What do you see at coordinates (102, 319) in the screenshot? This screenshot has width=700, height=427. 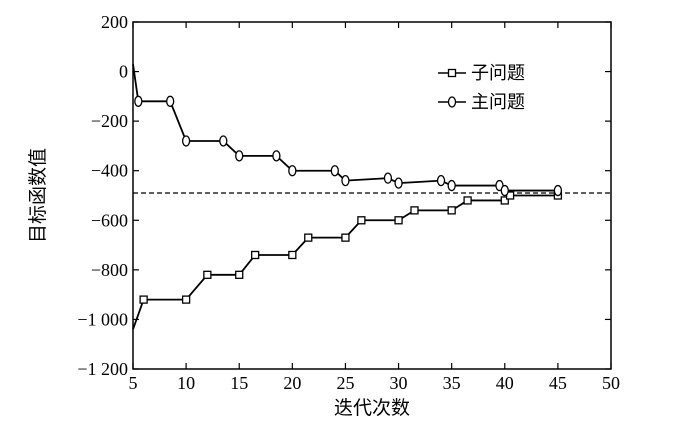 I see `y-tick-label: −1 000` at bounding box center [102, 319].